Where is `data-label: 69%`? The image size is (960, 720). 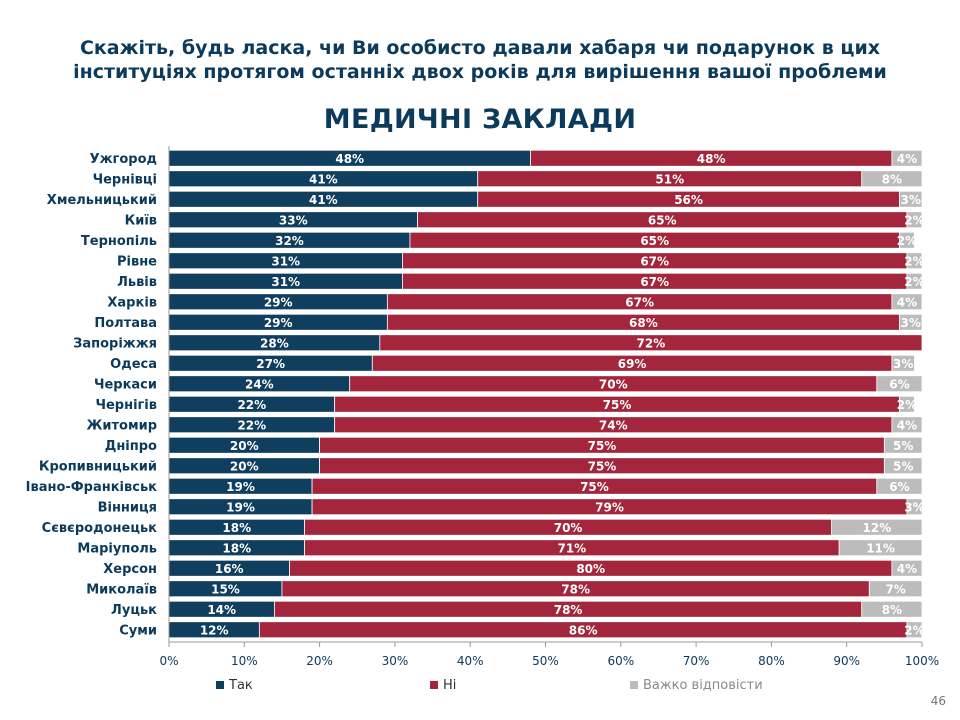 data-label: 69% is located at coordinates (632, 364).